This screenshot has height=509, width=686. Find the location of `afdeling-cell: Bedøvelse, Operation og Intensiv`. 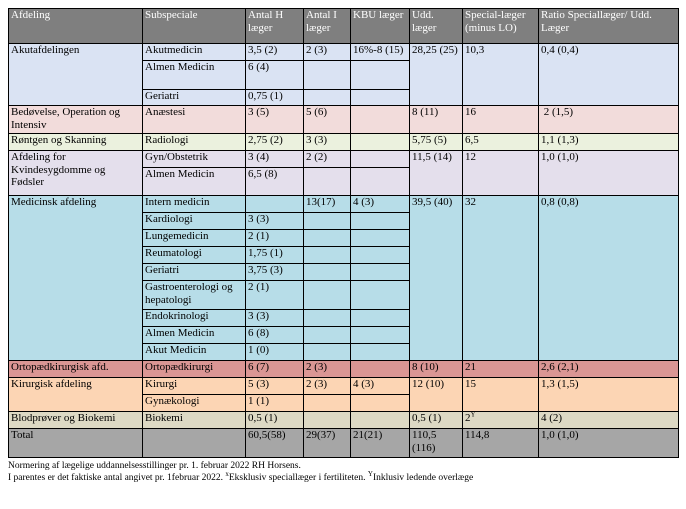

afdeling-cell: Bedøvelse, Operation og Intensiv is located at coordinates (75, 119).